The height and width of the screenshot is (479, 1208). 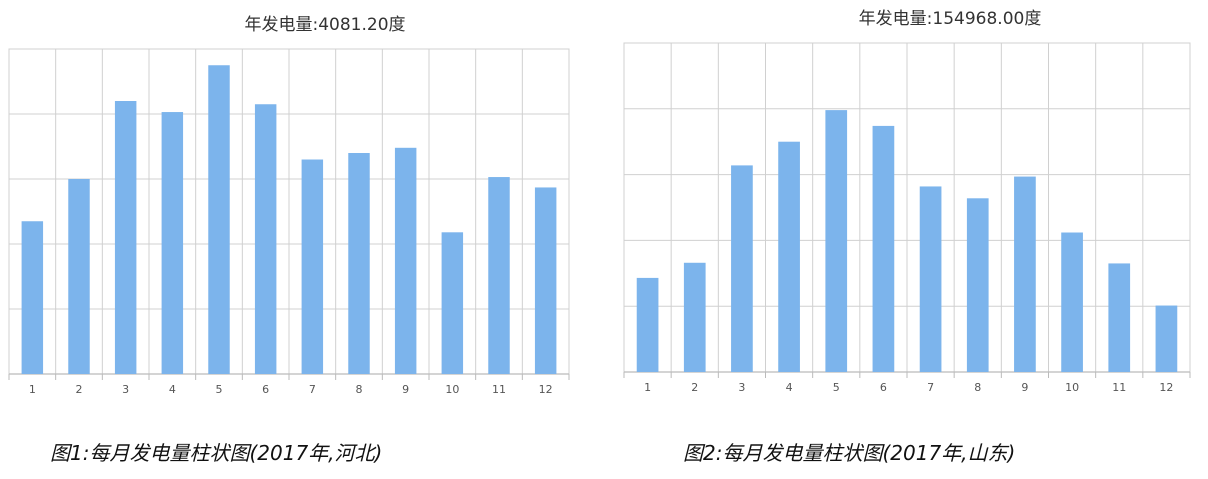 What do you see at coordinates (325, 25) in the screenshot?
I see `chart-title: 年发电量:4081.20度` at bounding box center [325, 25].